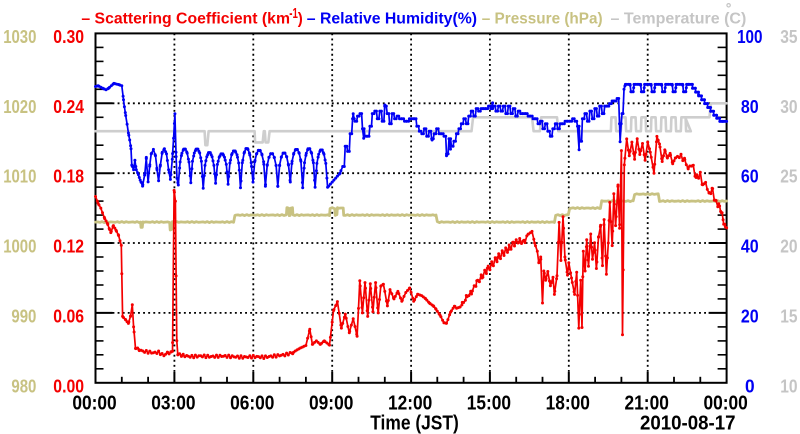 Image resolution: width=800 pixels, height=434 pixels. Describe the element at coordinates (489, 404) in the screenshot. I see `svg-text: 15:00` at that location.